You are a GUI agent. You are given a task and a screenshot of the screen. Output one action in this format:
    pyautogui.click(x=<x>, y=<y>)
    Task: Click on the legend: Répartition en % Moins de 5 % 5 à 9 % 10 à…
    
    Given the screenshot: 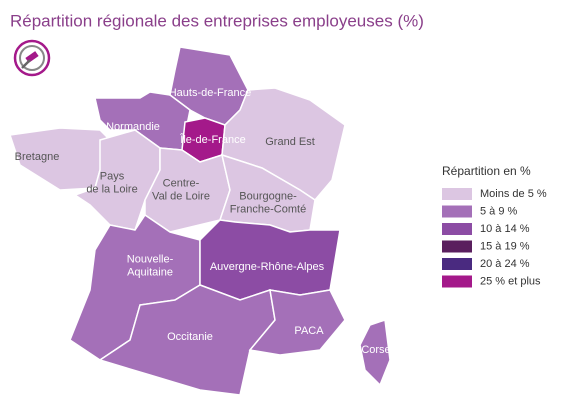 What is the action you would take?
    pyautogui.click(x=494, y=226)
    